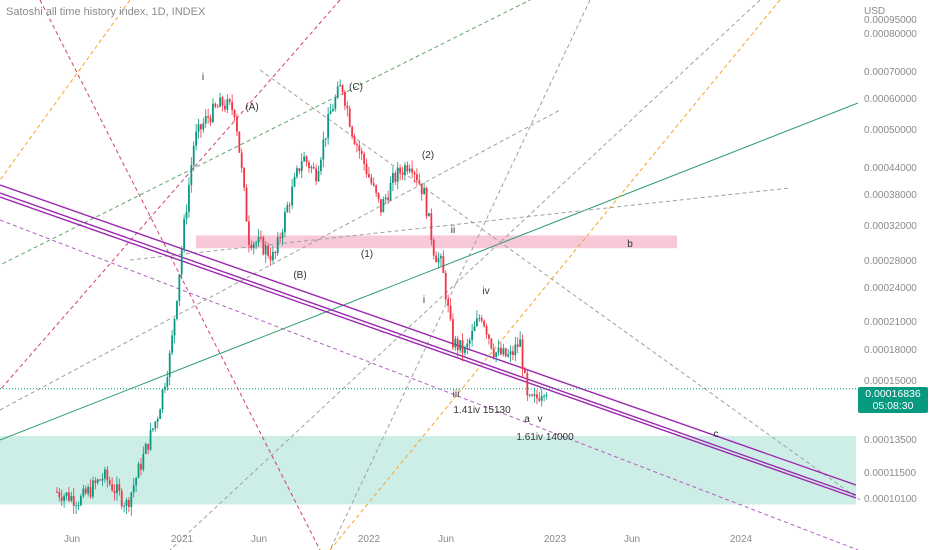 This screenshot has width=932, height=550. Describe the element at coordinates (890, 322) in the screenshot. I see `y-tick-label: 0.00021000` at that location.